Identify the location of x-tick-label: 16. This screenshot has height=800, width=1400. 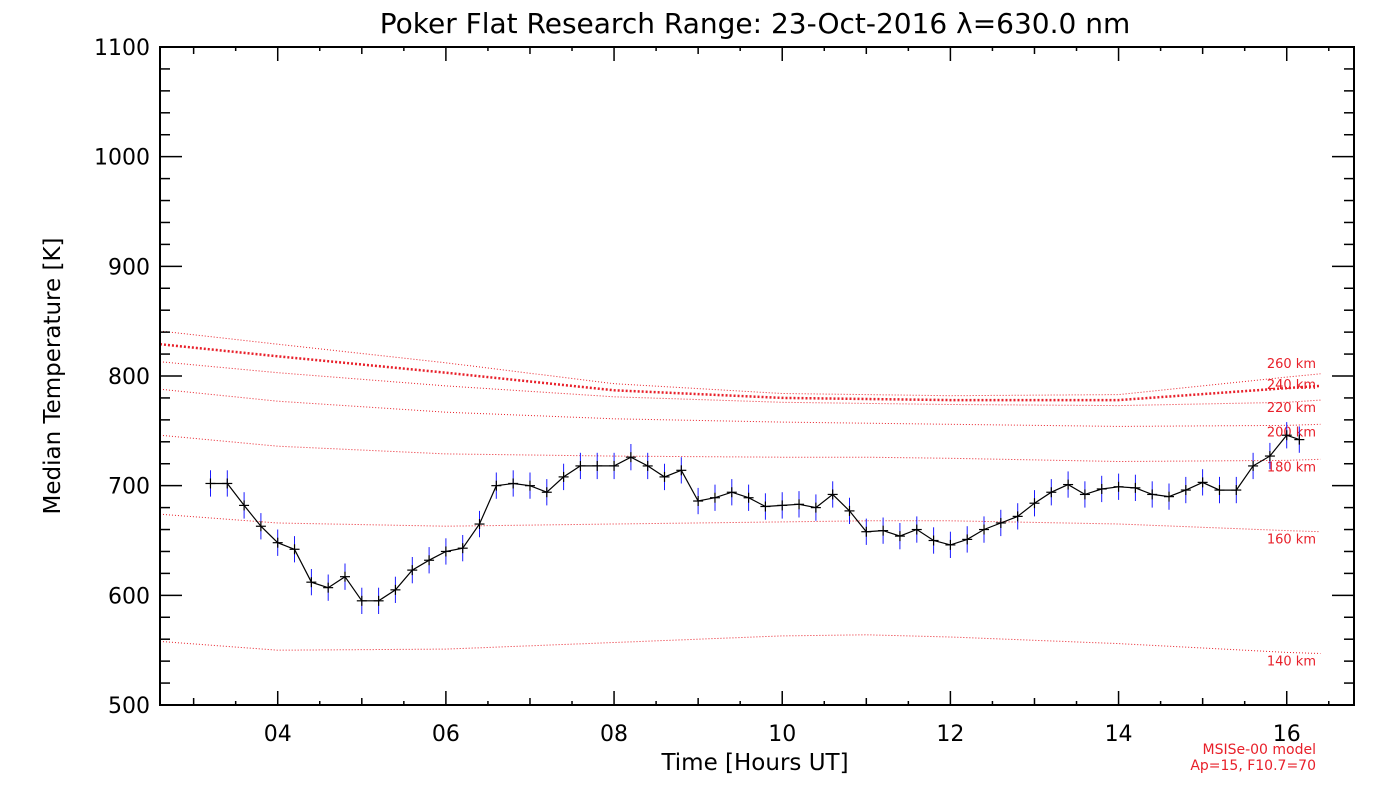
(1287, 734).